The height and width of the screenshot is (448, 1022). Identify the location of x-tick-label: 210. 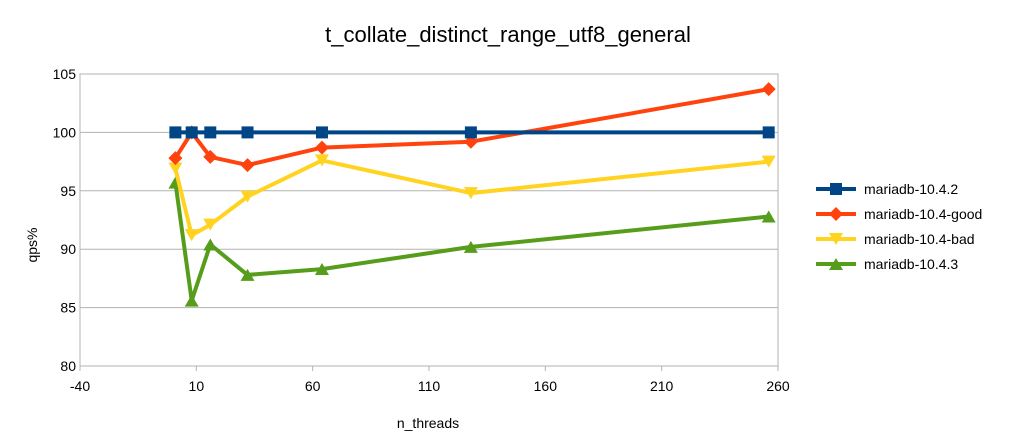
(662, 386).